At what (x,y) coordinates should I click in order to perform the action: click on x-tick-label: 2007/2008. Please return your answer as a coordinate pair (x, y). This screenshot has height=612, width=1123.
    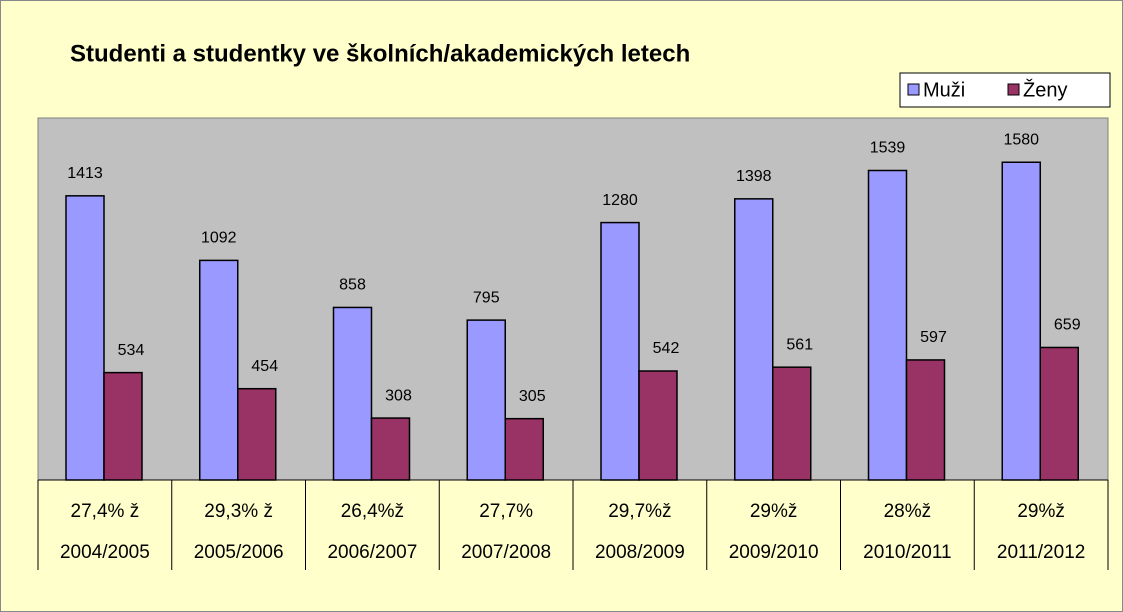
    Looking at the image, I should click on (506, 552).